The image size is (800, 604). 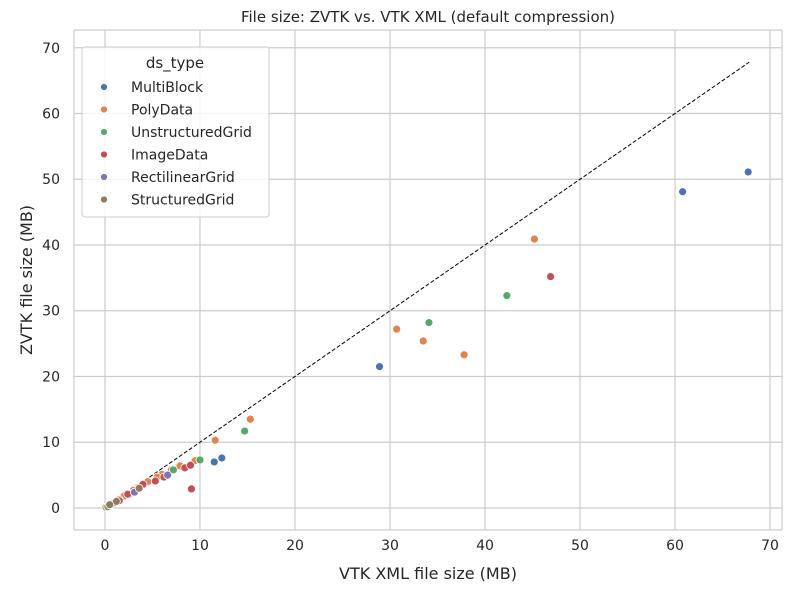 What do you see at coordinates (26, 280) in the screenshot?
I see `y-axis-label: ZVTK file size (MB)` at bounding box center [26, 280].